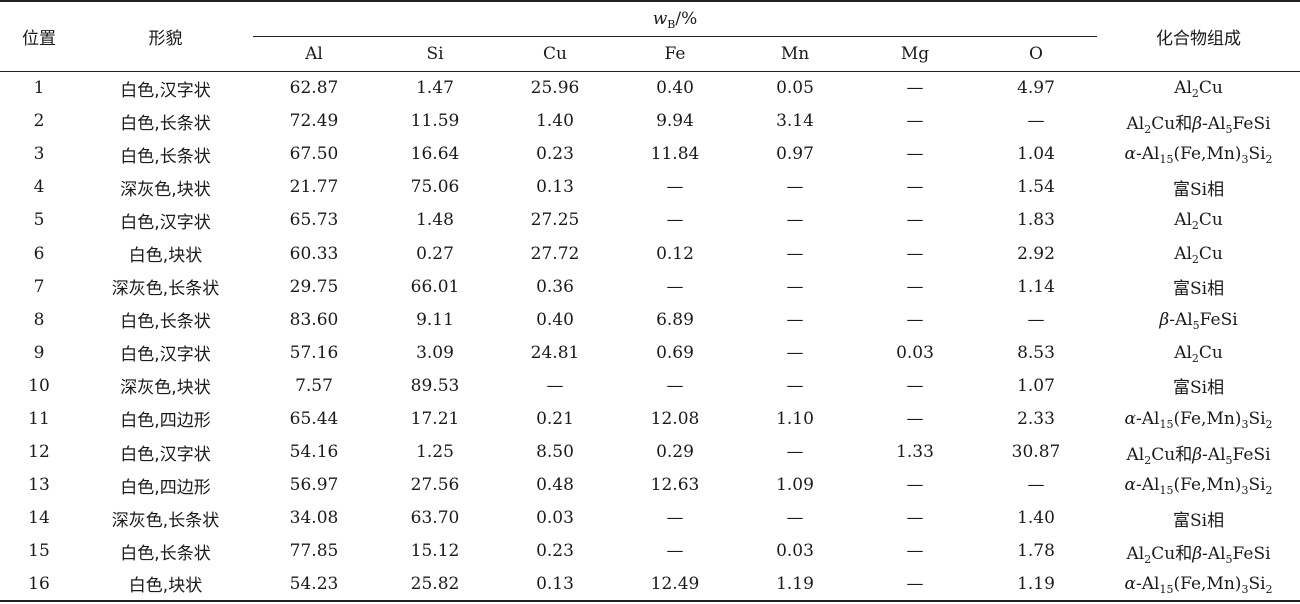  I want to click on cell-position: 10, so click(39, 385).